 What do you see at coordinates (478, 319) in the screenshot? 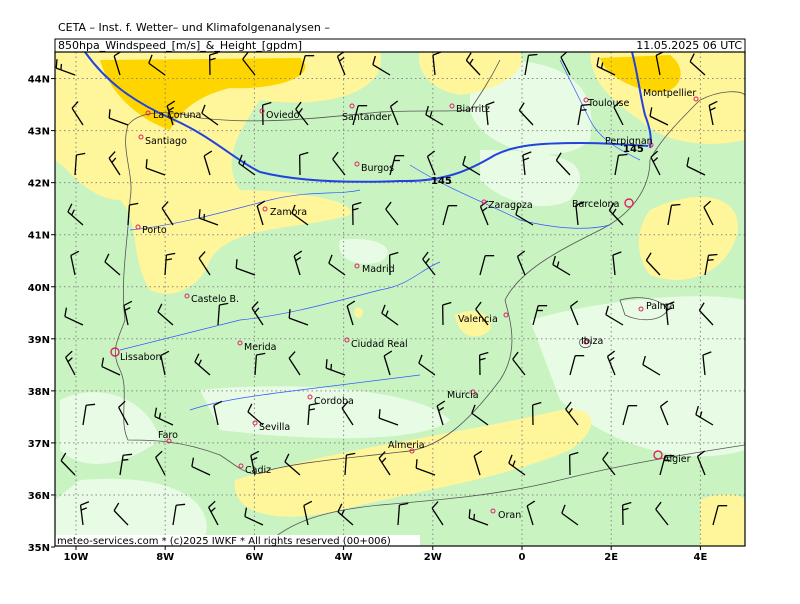
I see `city-label: Valencia` at bounding box center [478, 319].